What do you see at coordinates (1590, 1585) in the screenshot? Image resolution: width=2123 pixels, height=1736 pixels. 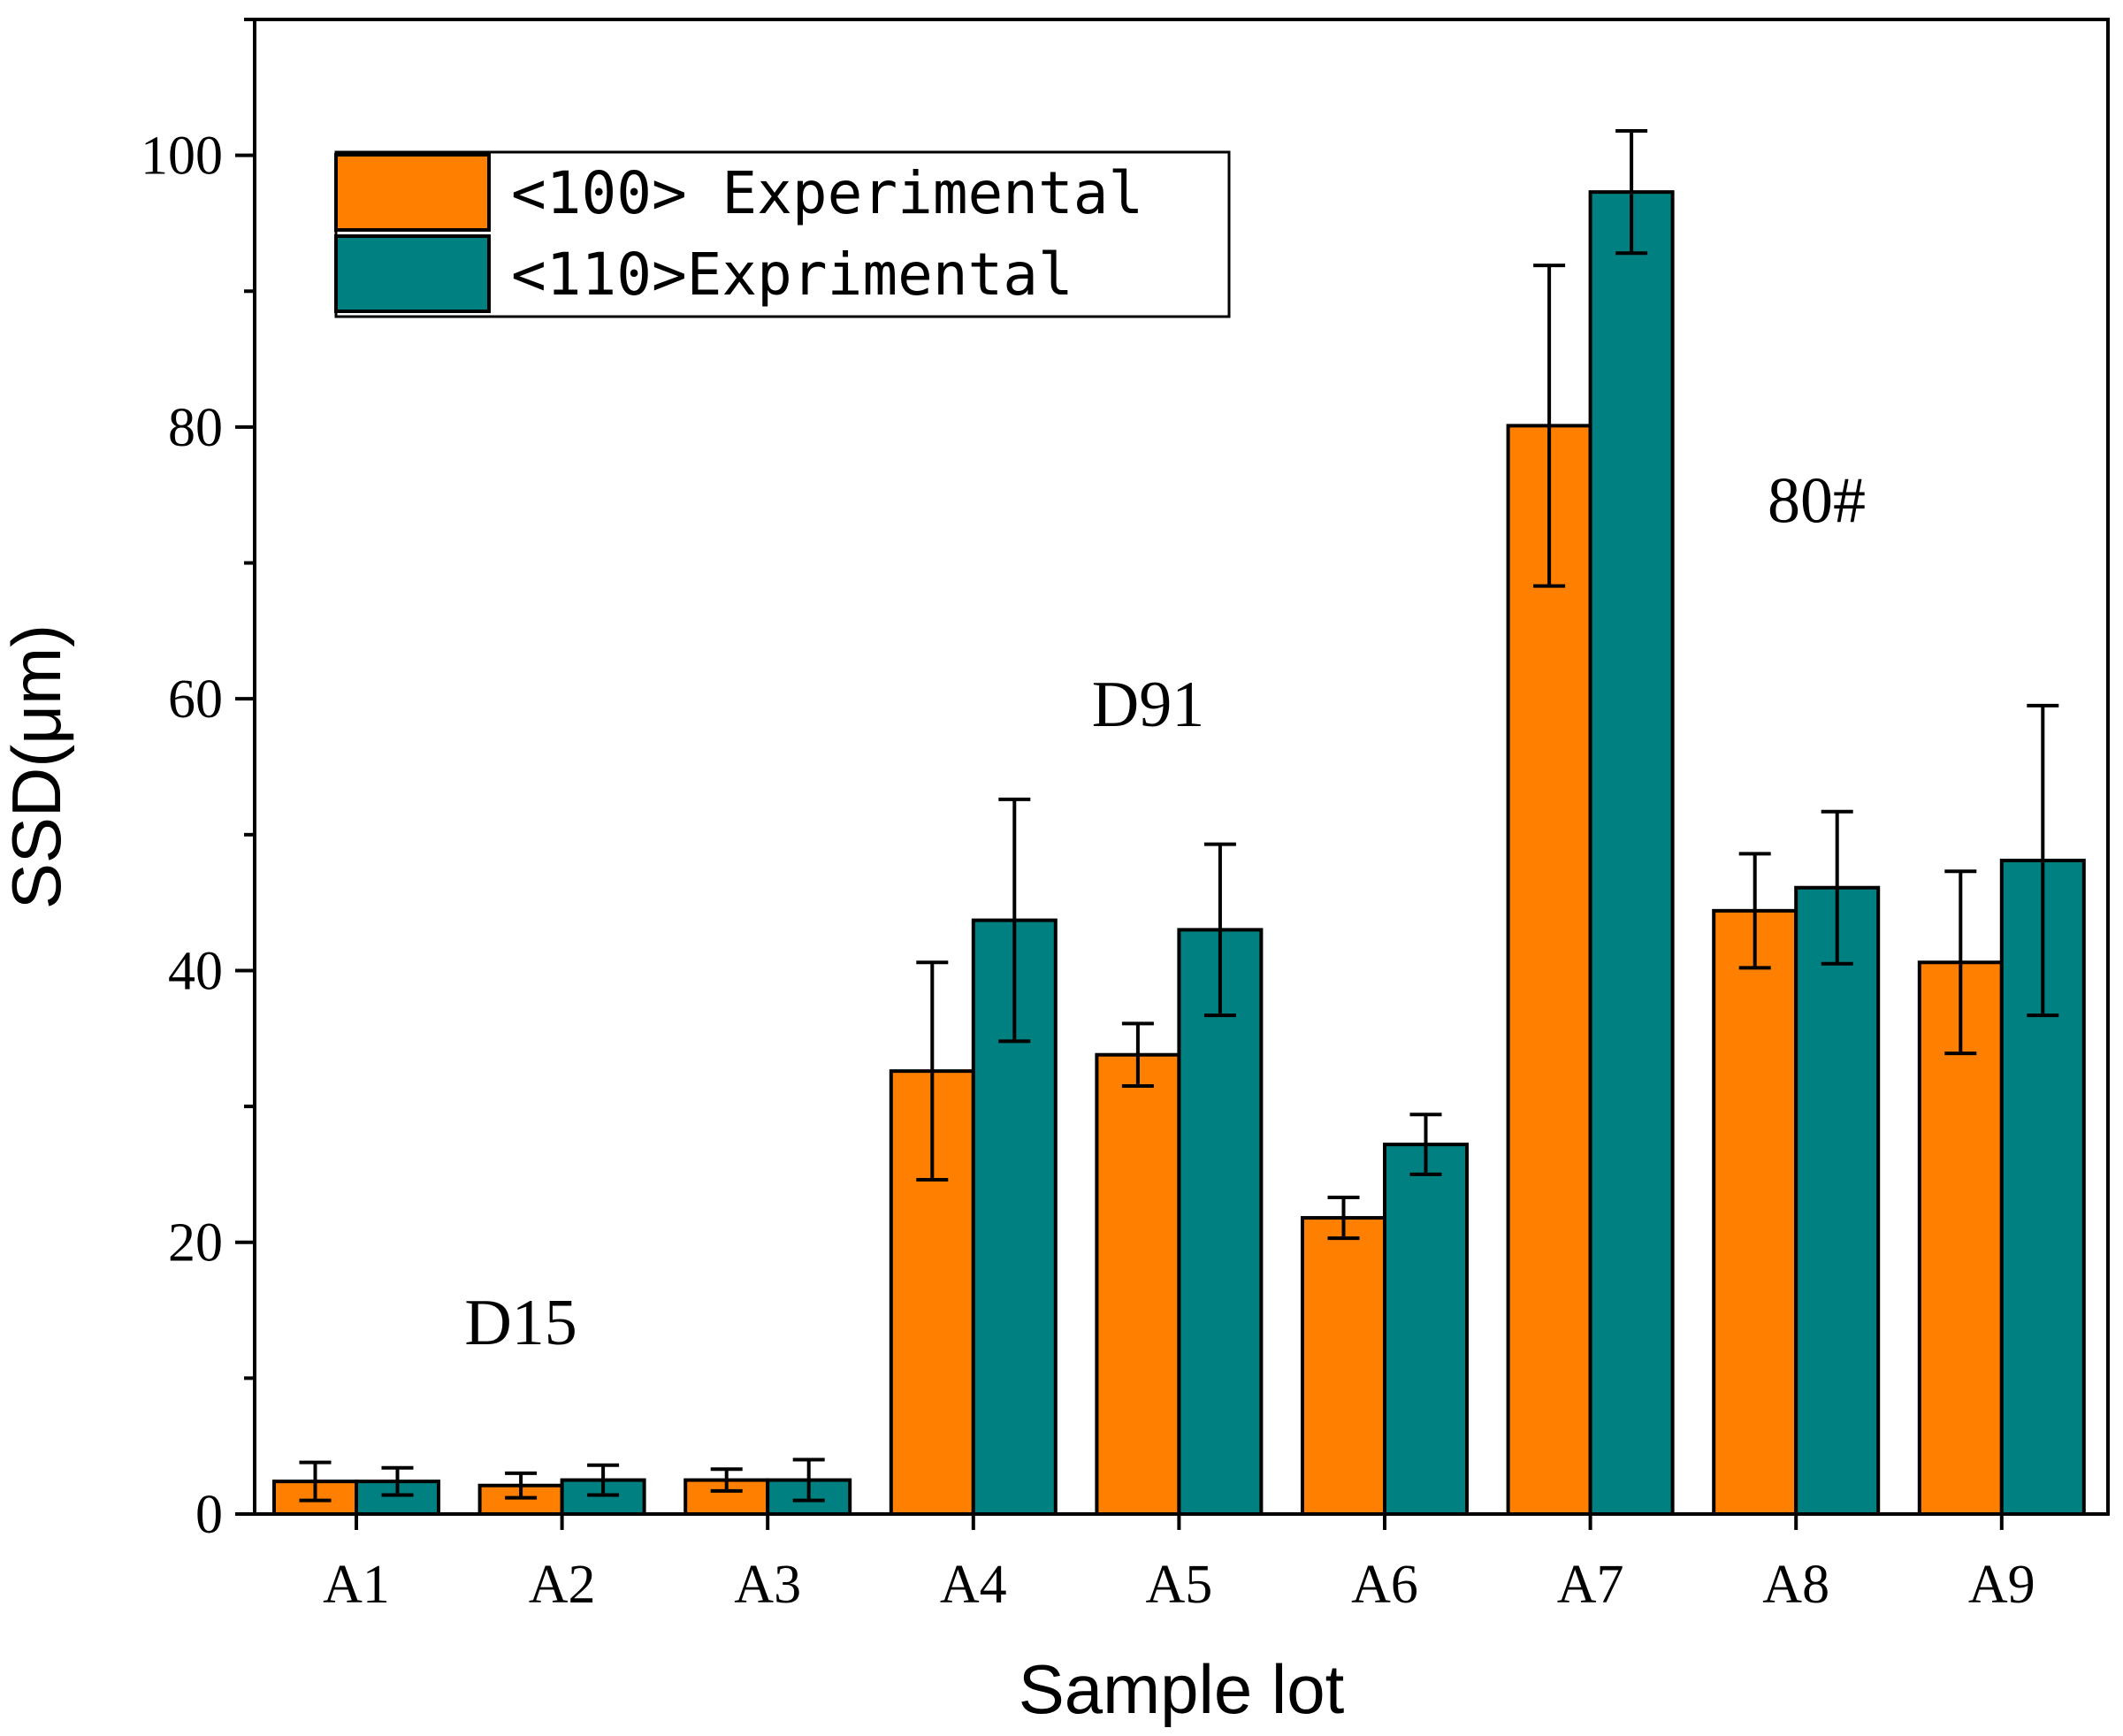 I see `x-tick-label-A7: A7` at bounding box center [1590, 1585].